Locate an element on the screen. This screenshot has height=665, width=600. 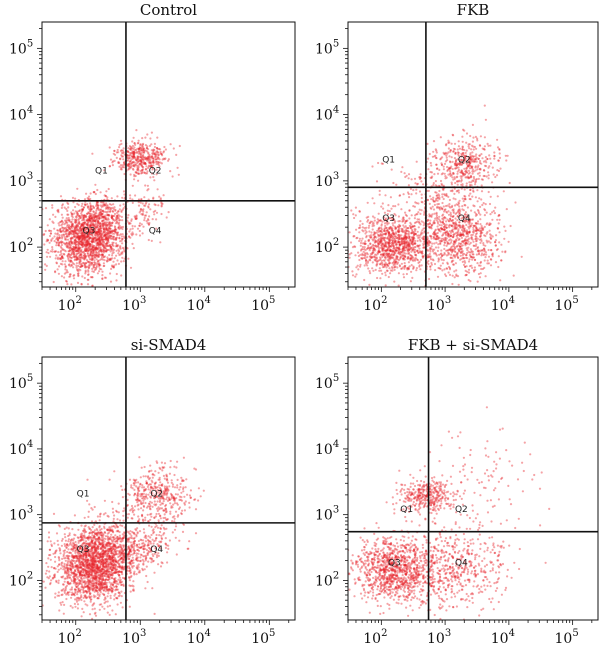
y-tick-label: 102 is located at coordinates (21, 246).